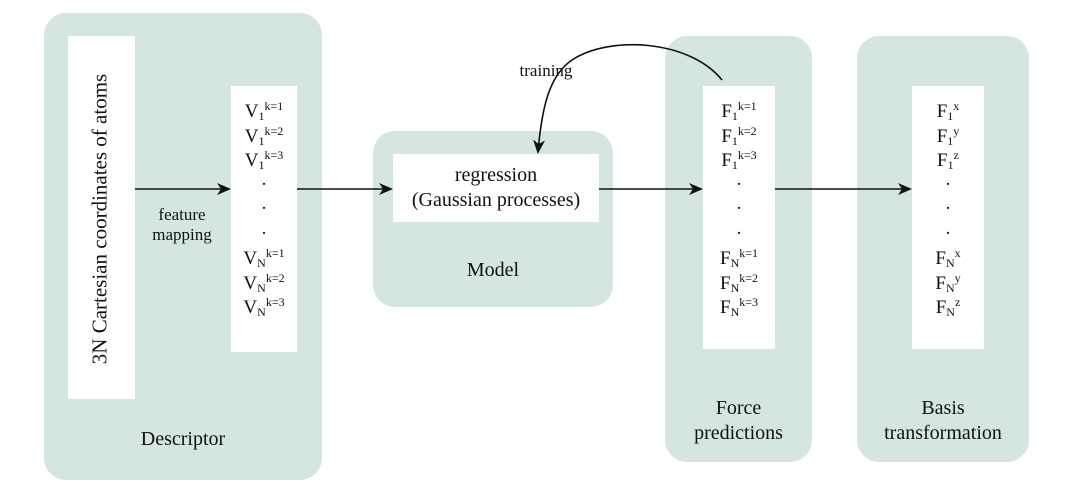 The width and height of the screenshot is (1066, 494). I want to click on basis-title-line1: Basis, so click(943, 408).